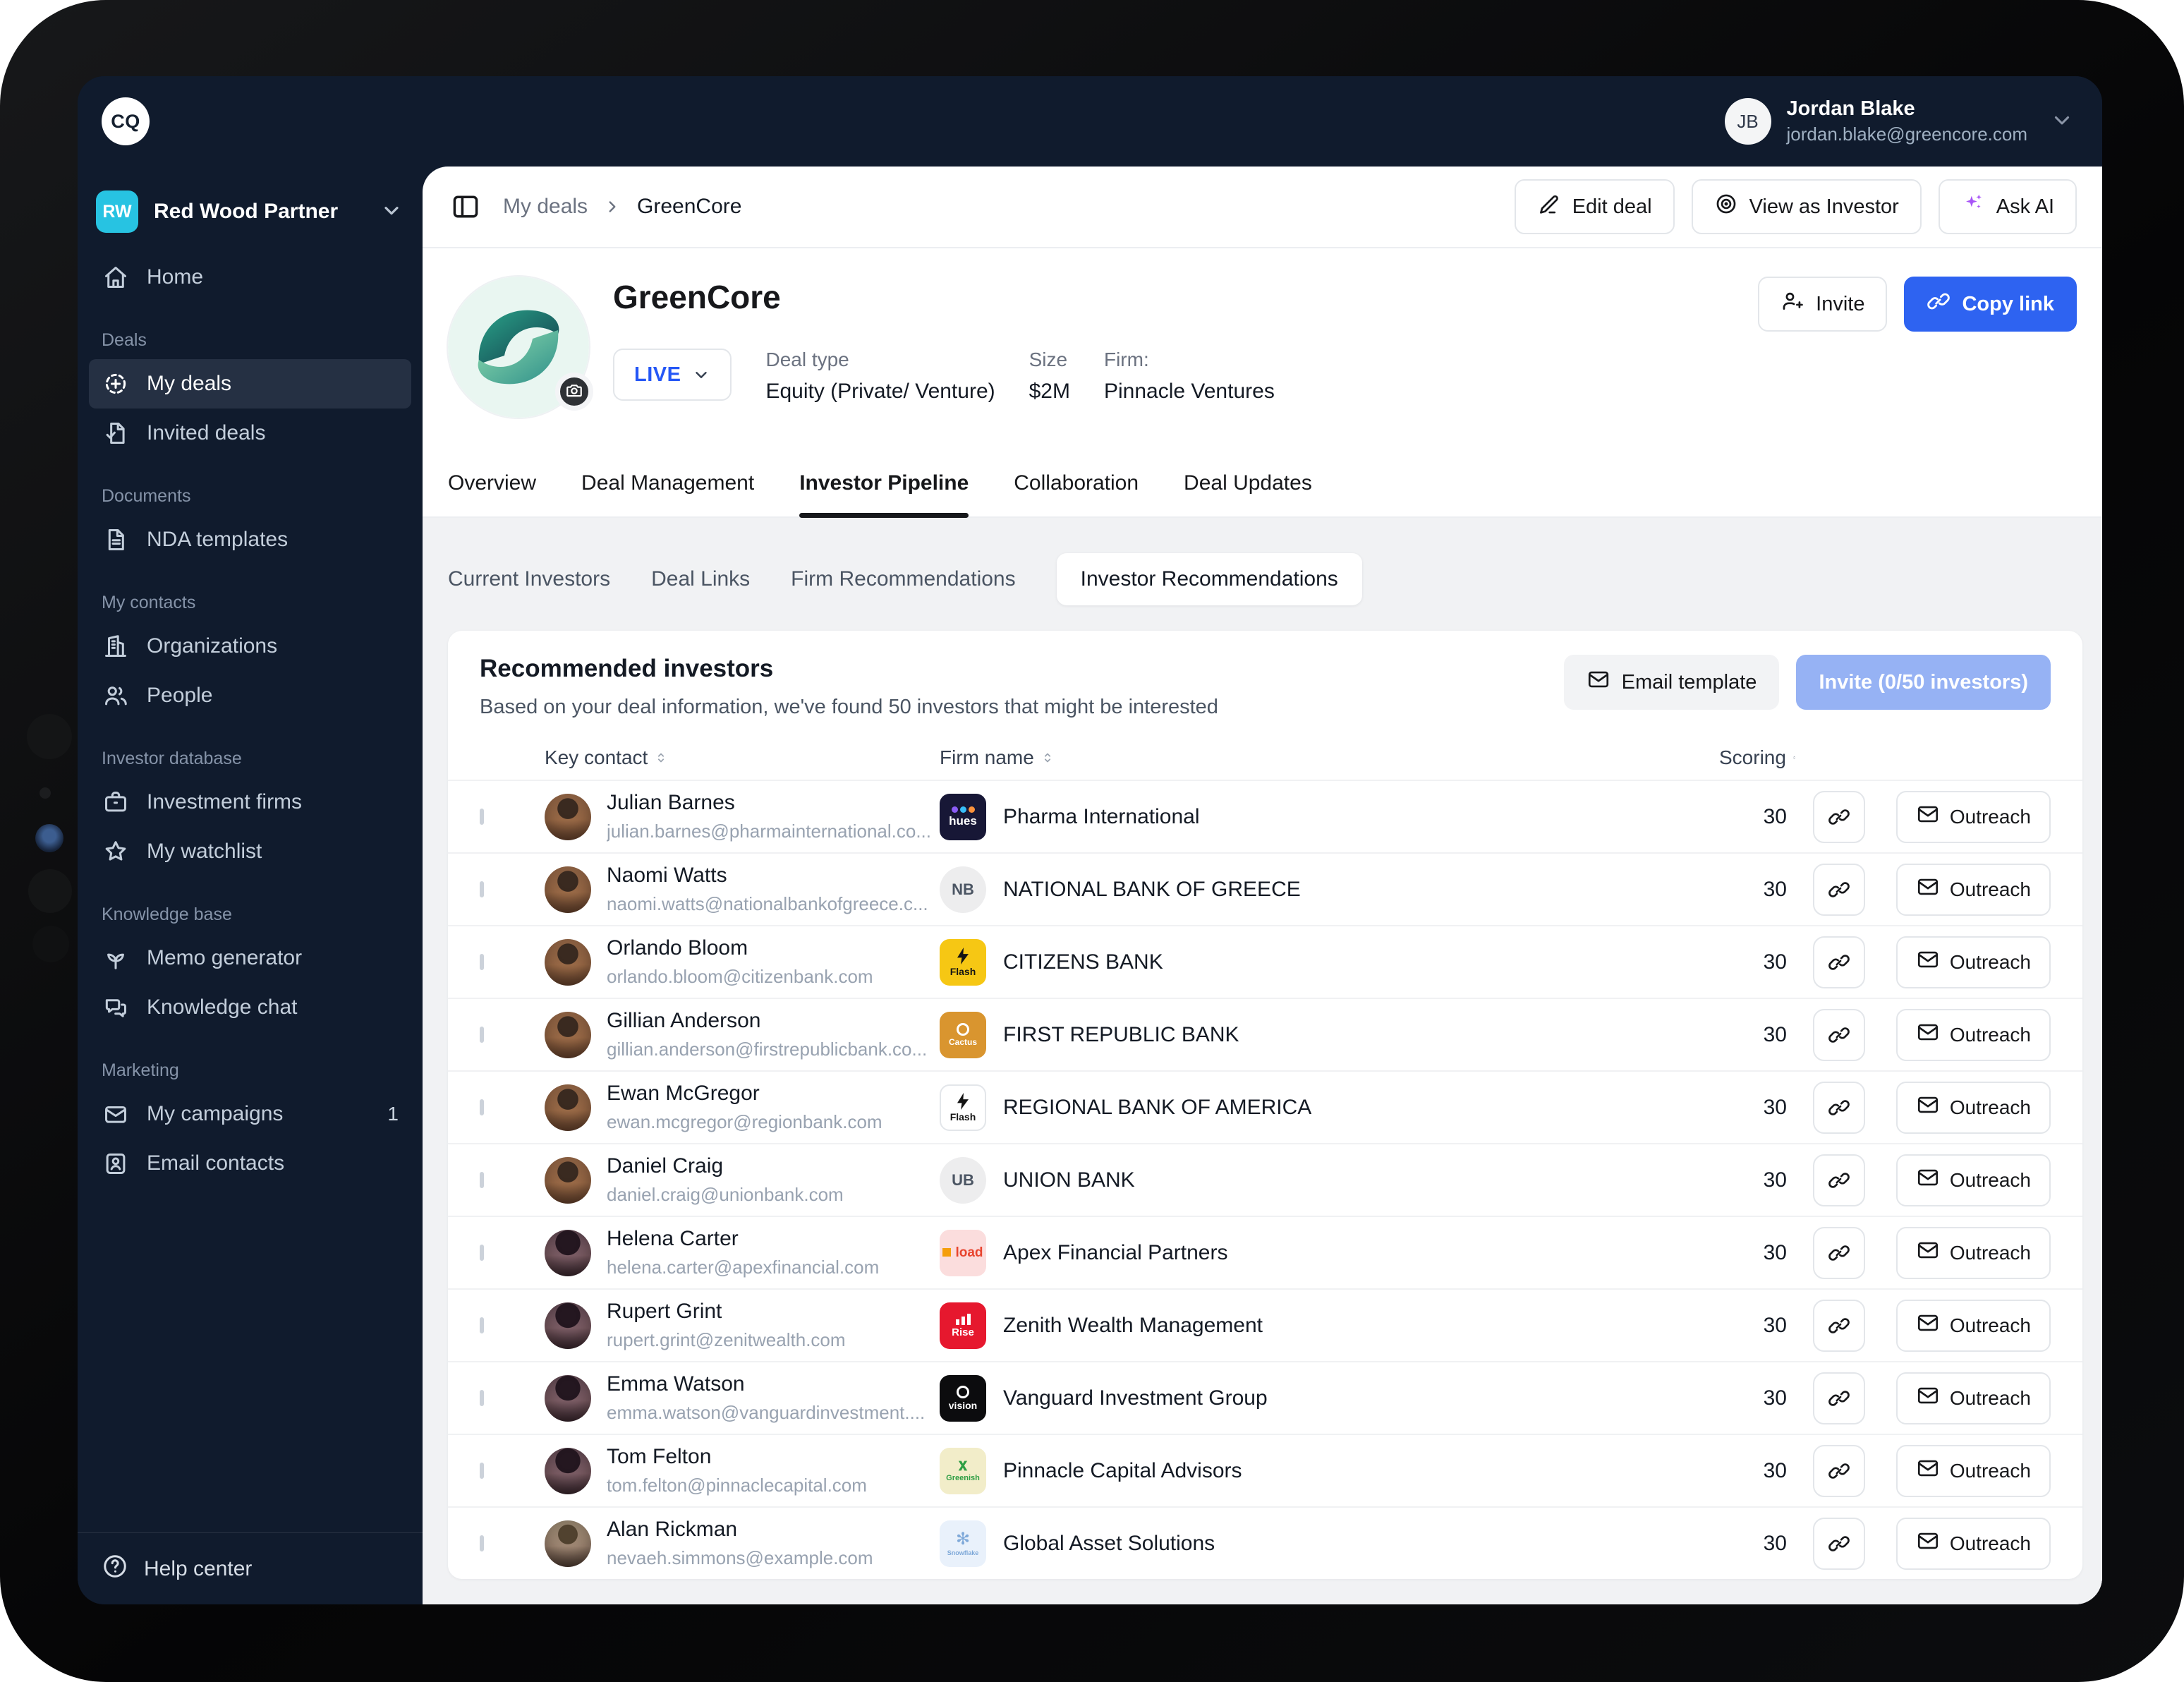 Image resolution: width=2184 pixels, height=1682 pixels. I want to click on link-icon, so click(1839, 962).